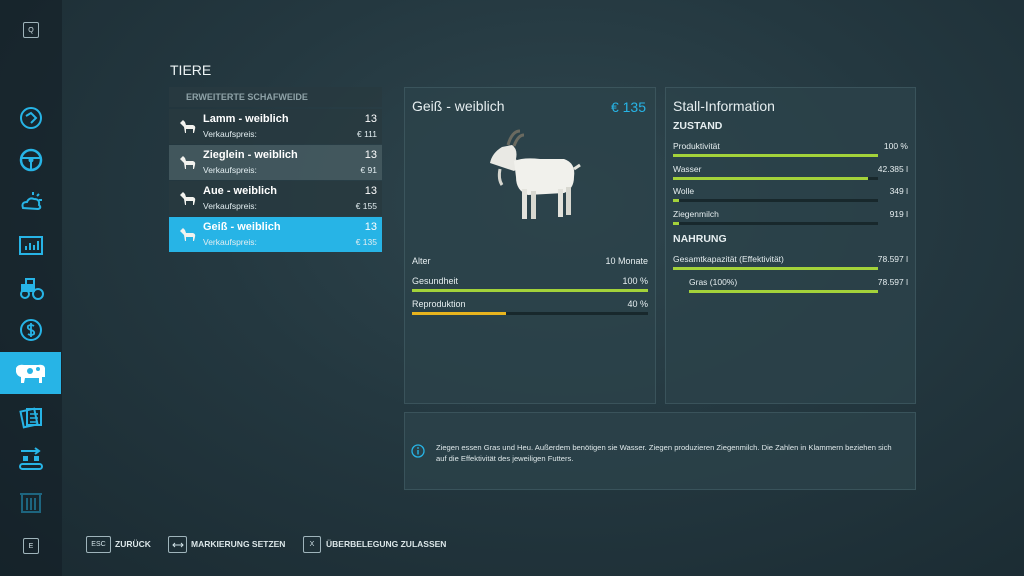 This screenshot has height=576, width=1024. Describe the element at coordinates (250, 155) in the screenshot. I see `animal-name: Zieglein - weiblich` at that location.